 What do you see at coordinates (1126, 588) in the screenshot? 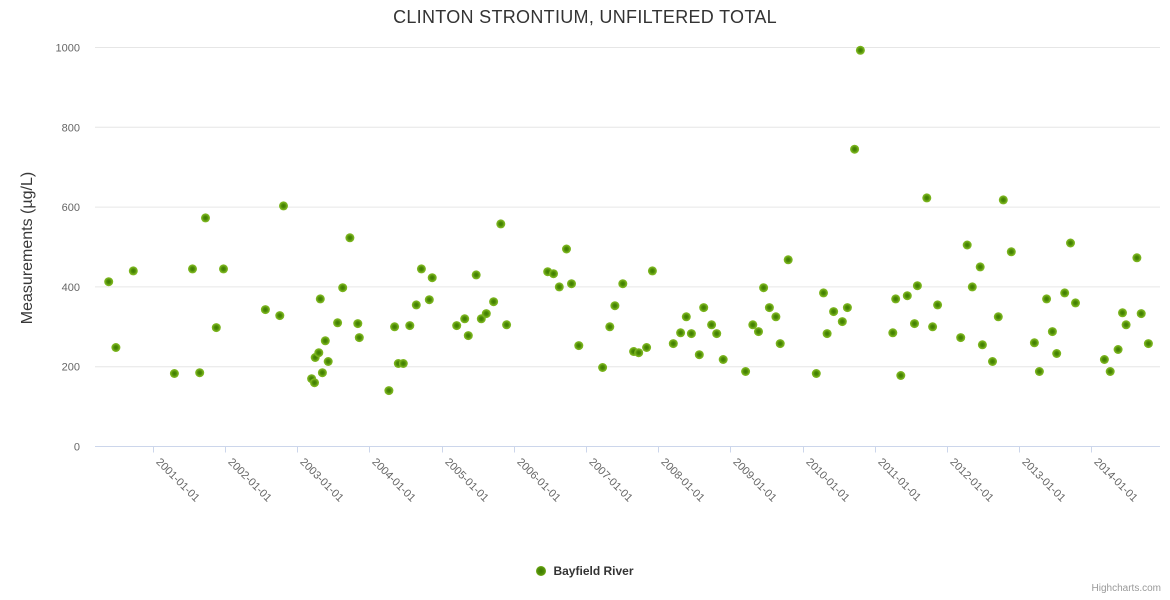
I see `highcharts-credits-link: Highcharts.com` at bounding box center [1126, 588].